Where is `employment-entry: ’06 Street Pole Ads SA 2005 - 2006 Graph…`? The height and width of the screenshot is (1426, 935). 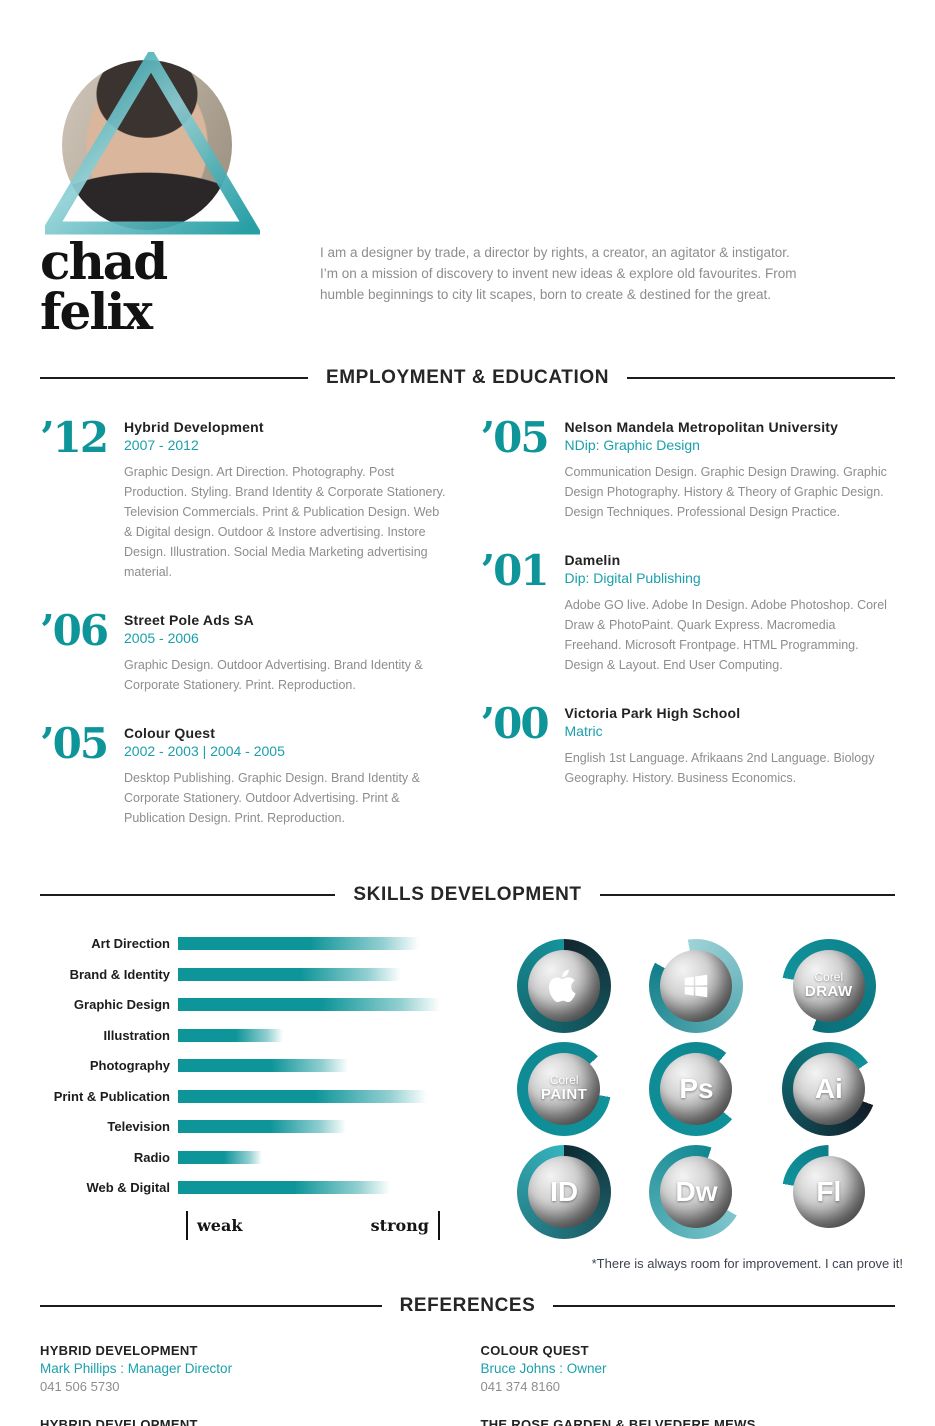 employment-entry: ’06 Street Pole Ads SA 2005 - 2006 Graph… is located at coordinates (247, 650).